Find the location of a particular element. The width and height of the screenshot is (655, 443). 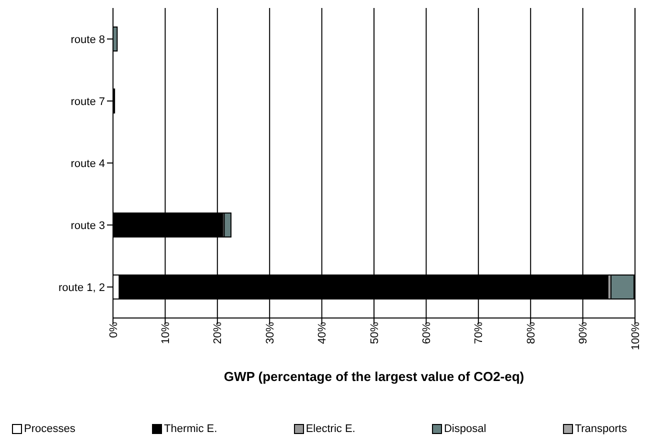

x-tick-label: 10% is located at coordinates (166, 333).